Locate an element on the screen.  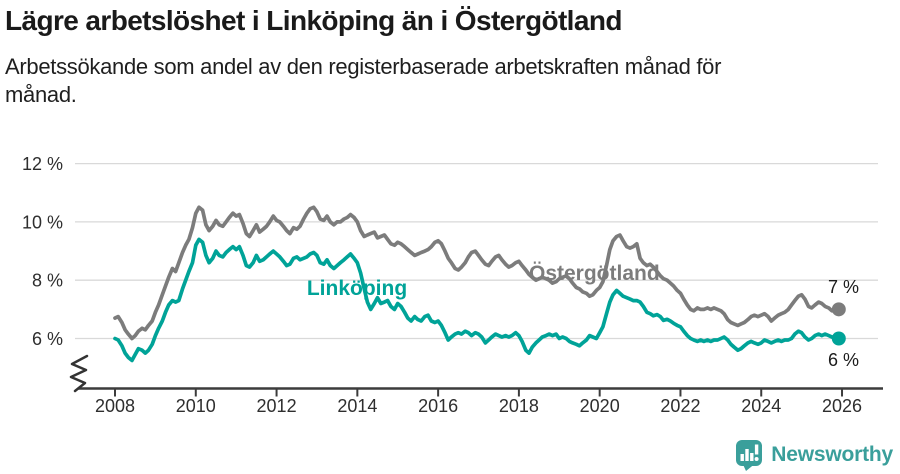
axis-break-icon is located at coordinates (79, 373).